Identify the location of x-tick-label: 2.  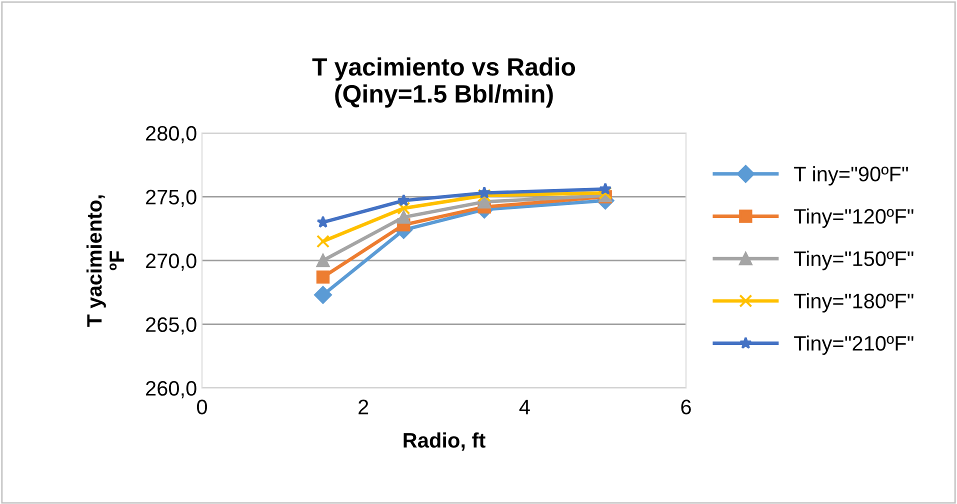
(363, 407).